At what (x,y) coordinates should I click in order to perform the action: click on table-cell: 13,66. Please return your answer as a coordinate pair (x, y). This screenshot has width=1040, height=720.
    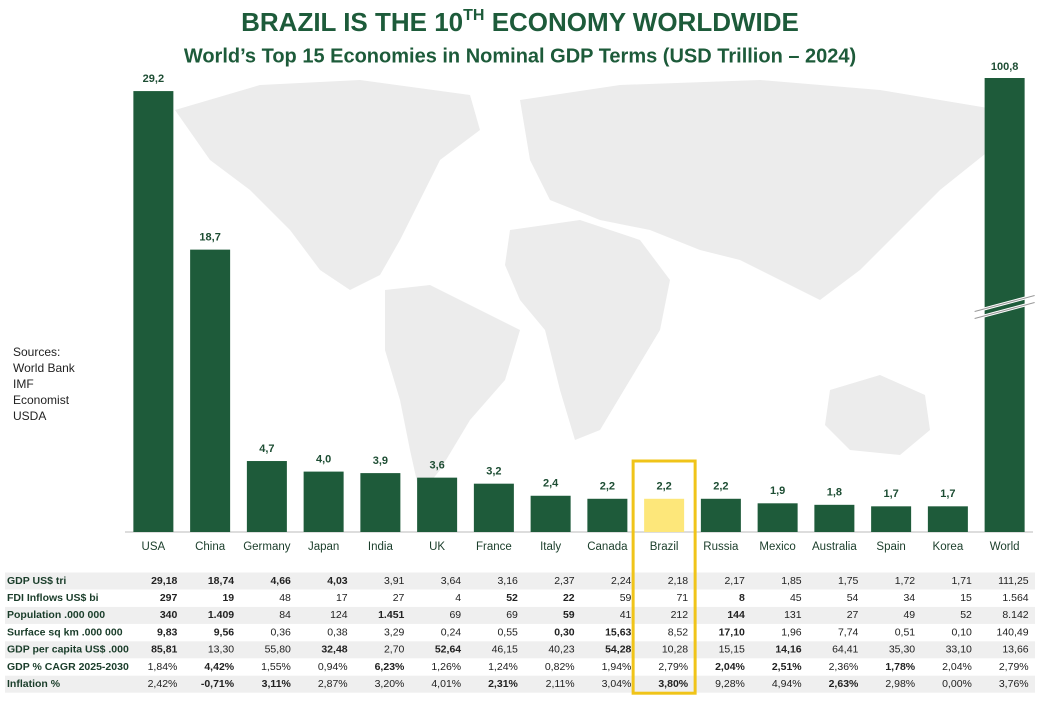
    Looking at the image, I should click on (1015, 650).